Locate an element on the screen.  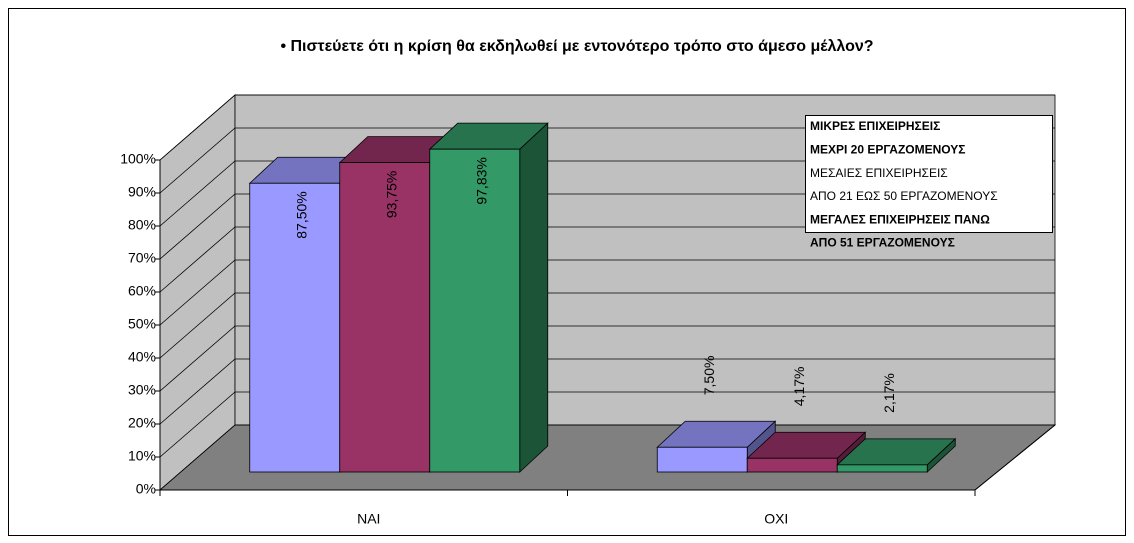
legend-label: ΜΕΓΑΛΕΣ ΕΠΙΧΕΙΡΗΣΕΙΣ ΠΑΝΩ is located at coordinates (900, 219).